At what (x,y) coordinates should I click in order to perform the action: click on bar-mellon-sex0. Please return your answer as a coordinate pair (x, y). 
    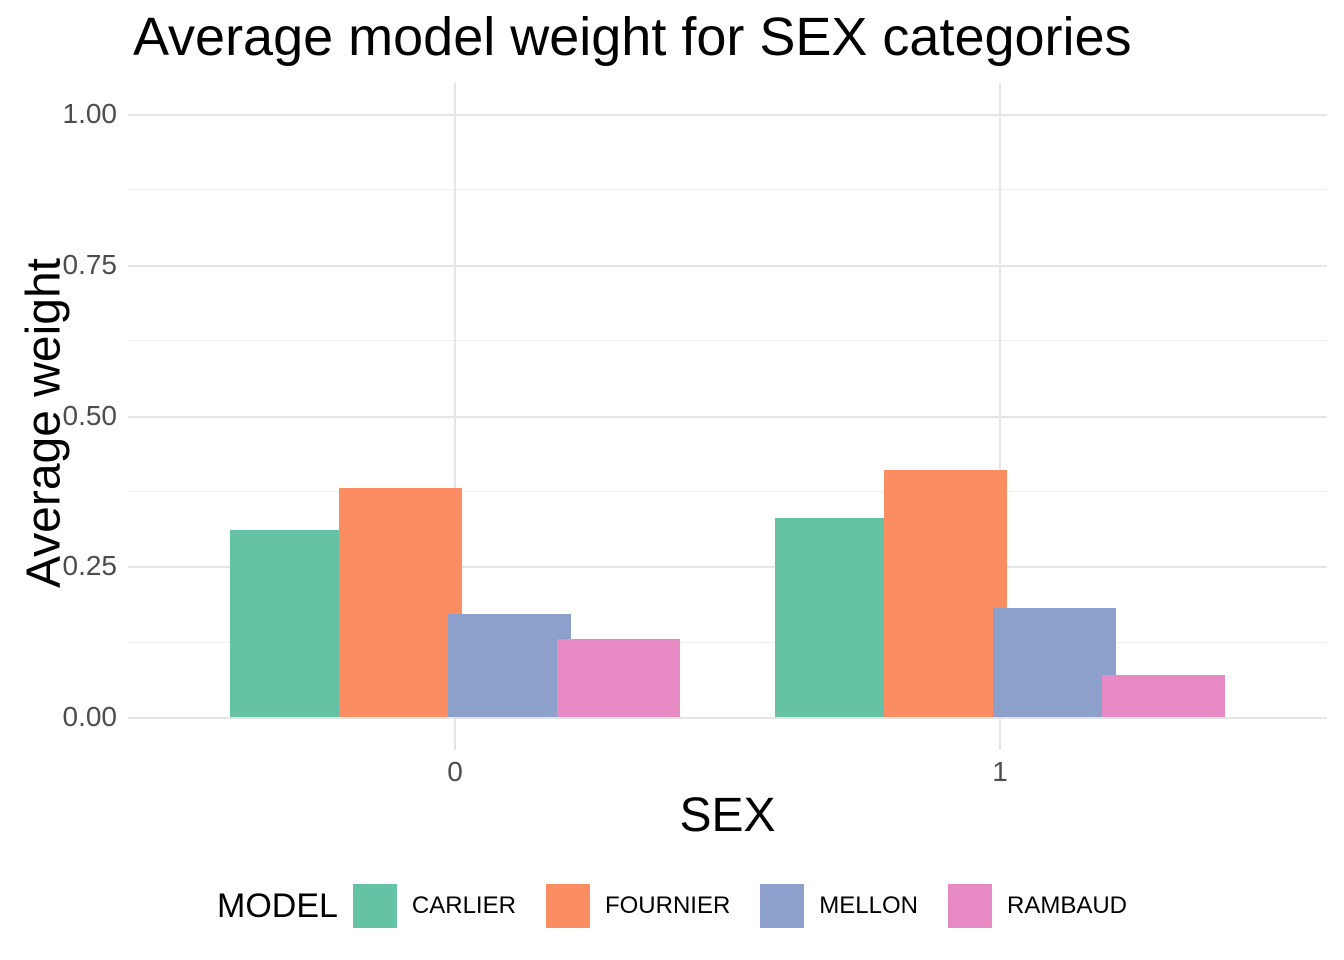
    Looking at the image, I should click on (509, 665).